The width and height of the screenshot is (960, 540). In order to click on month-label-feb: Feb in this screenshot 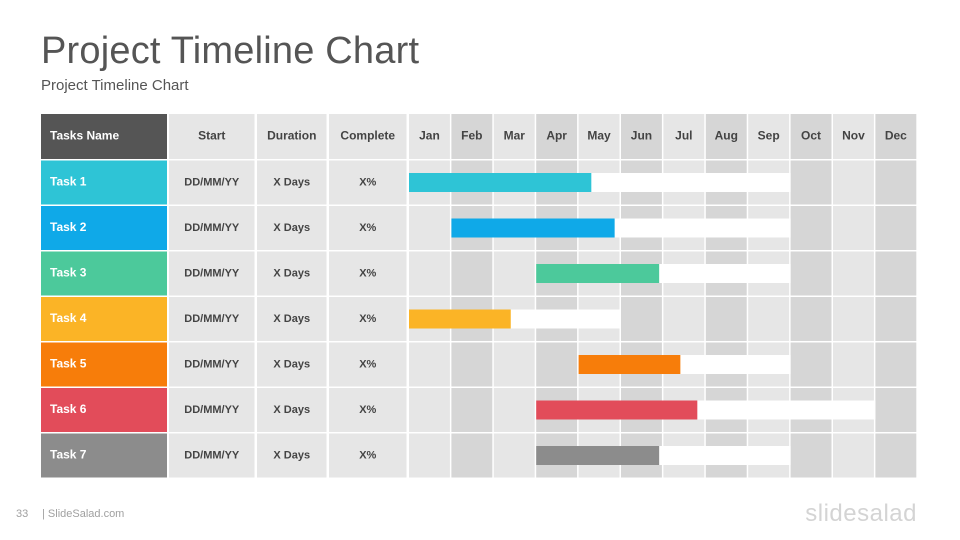, I will do `click(471, 136)`.